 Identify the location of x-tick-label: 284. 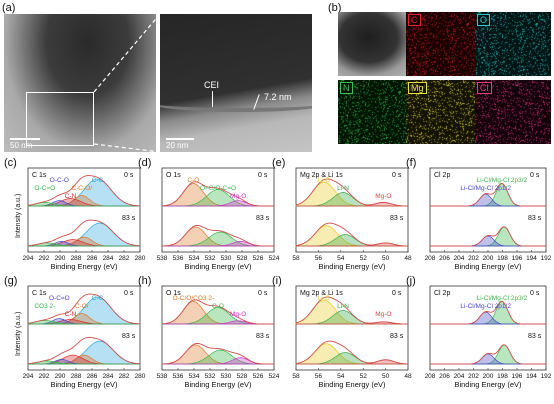
(108, 258).